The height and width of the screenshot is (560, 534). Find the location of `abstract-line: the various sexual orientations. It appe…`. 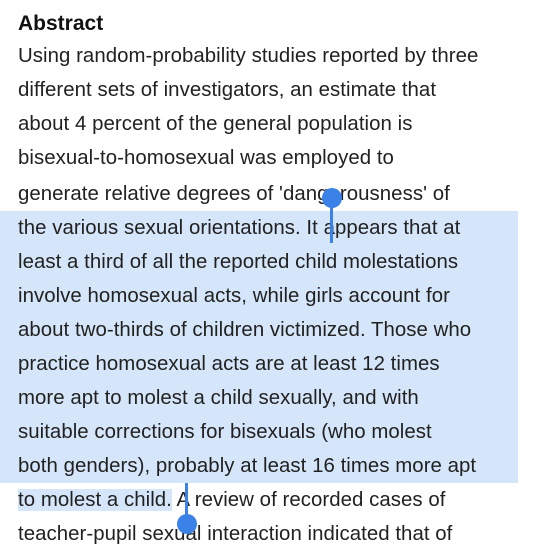

abstract-line: the various sexual orientations. It appe… is located at coordinates (239, 228).